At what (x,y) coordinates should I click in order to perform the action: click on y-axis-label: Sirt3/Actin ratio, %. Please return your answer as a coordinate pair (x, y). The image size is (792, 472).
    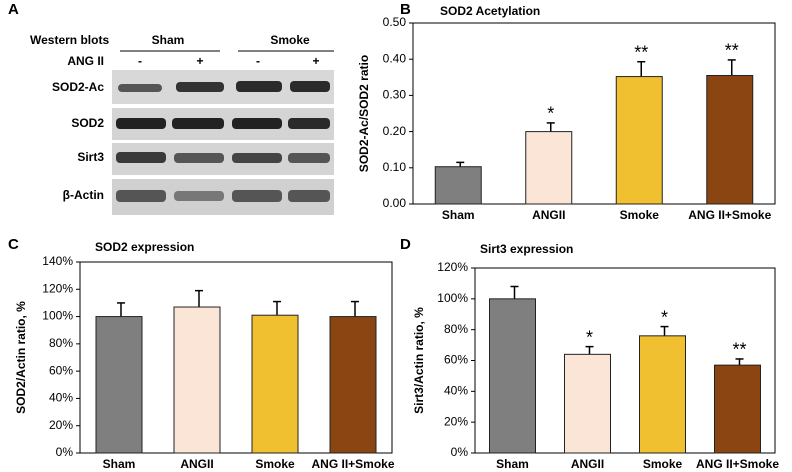
    Looking at the image, I should click on (419, 360).